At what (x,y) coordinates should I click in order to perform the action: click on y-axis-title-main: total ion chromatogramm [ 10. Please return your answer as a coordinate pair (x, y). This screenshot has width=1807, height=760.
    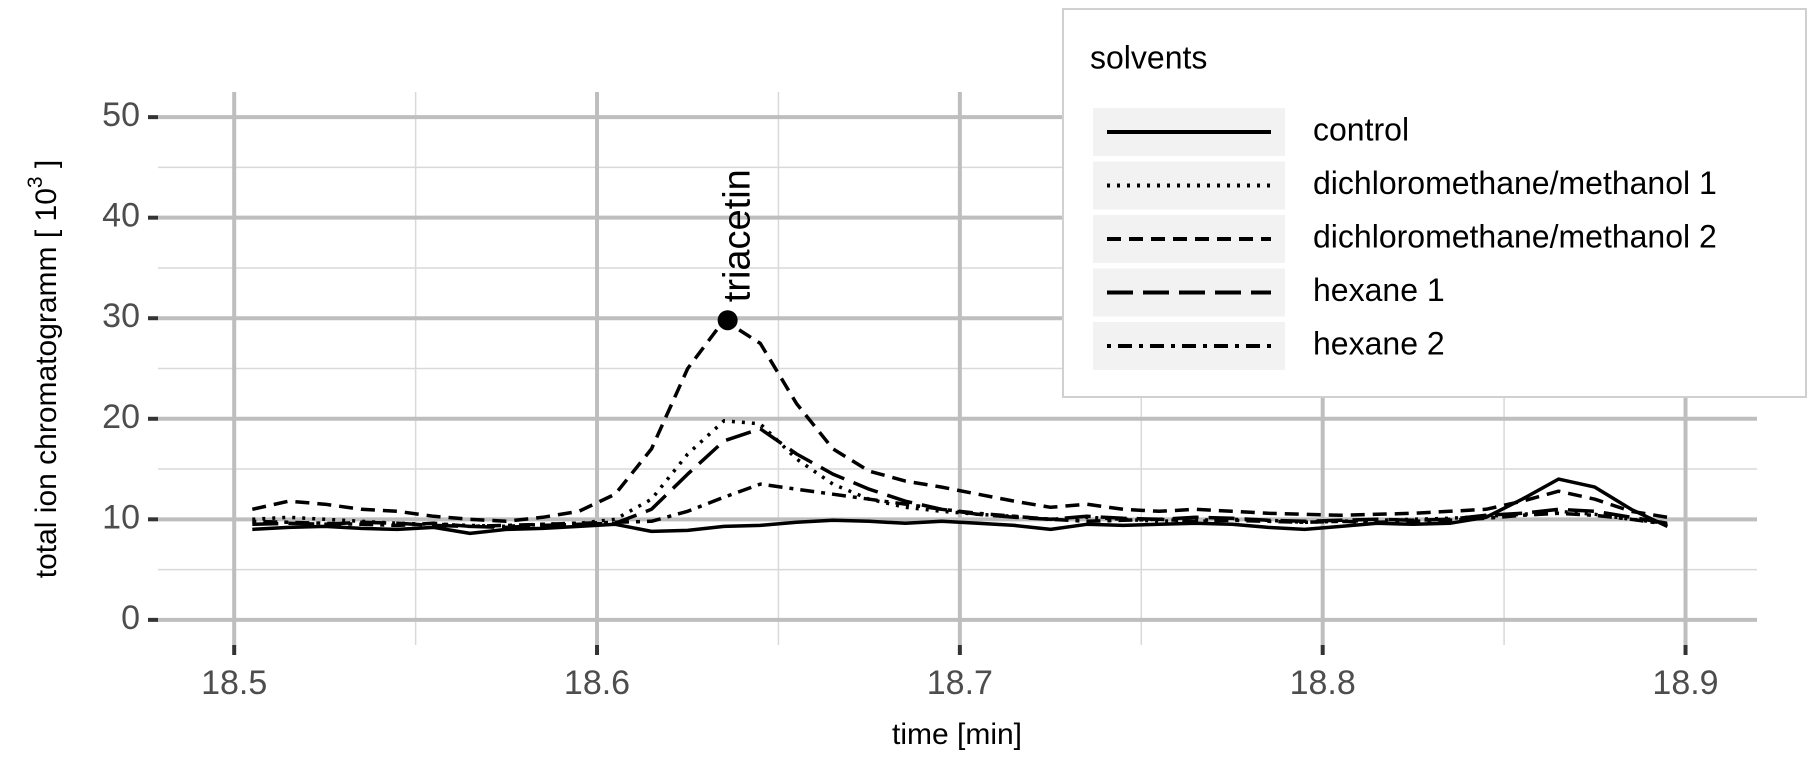
    Looking at the image, I should click on (46, 383).